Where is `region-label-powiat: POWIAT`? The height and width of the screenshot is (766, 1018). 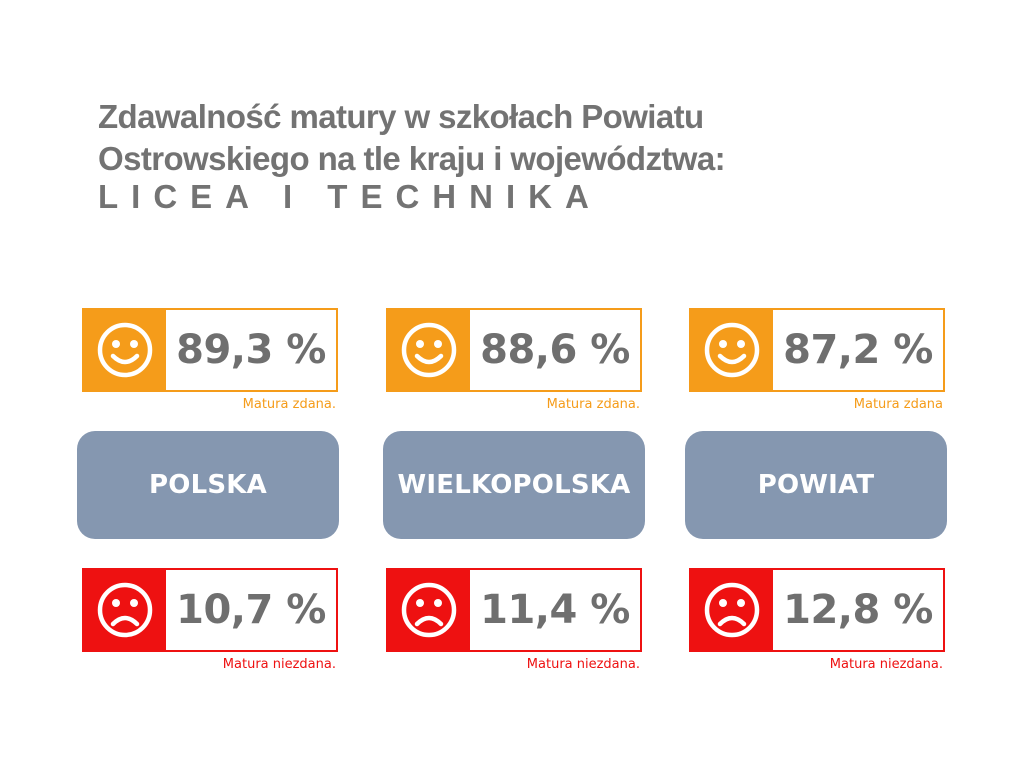
region-label-powiat: POWIAT is located at coordinates (816, 485).